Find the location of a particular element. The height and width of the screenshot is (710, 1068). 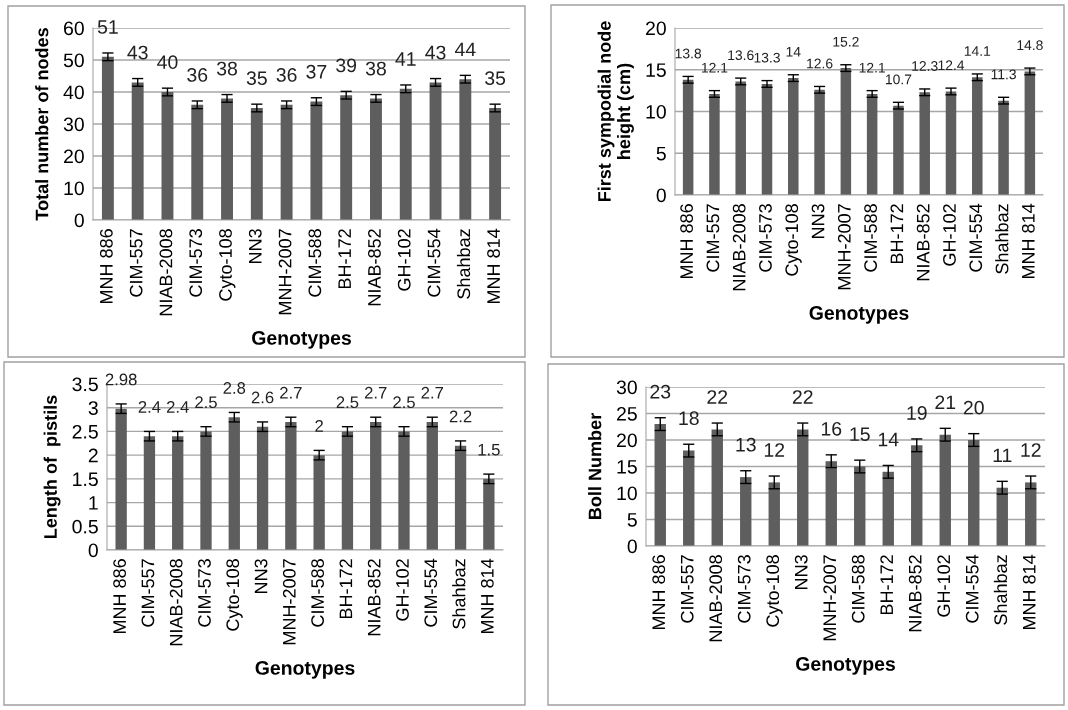

data-label: 44 is located at coordinates (465, 49).